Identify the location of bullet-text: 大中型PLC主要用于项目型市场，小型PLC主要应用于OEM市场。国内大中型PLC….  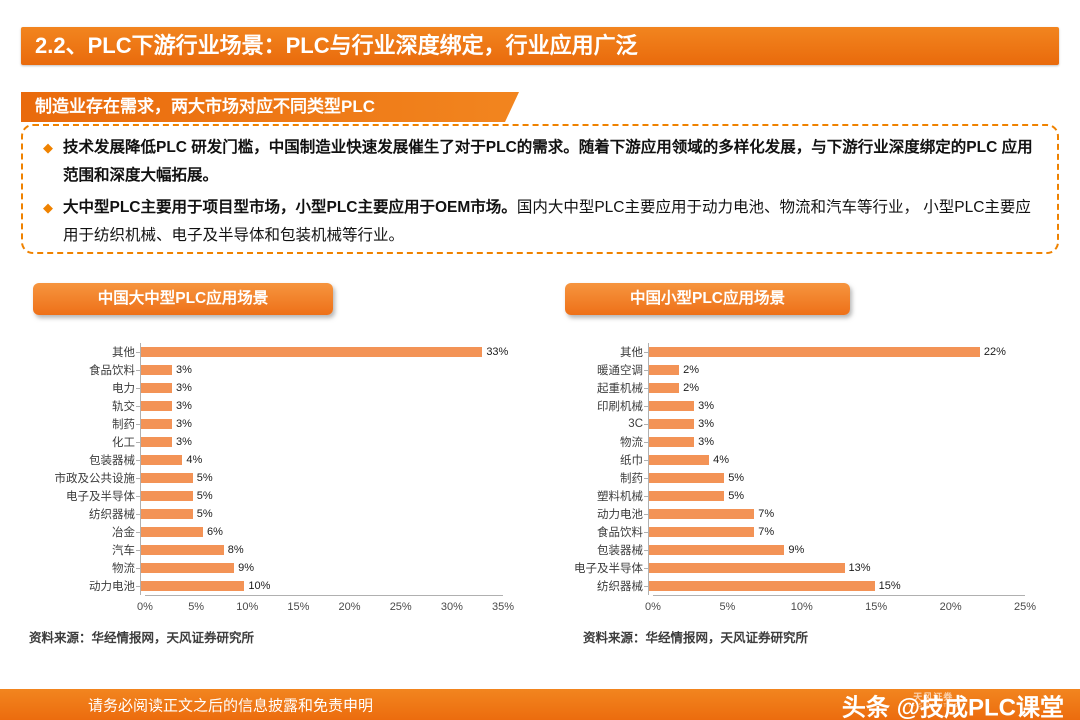
(551, 222).